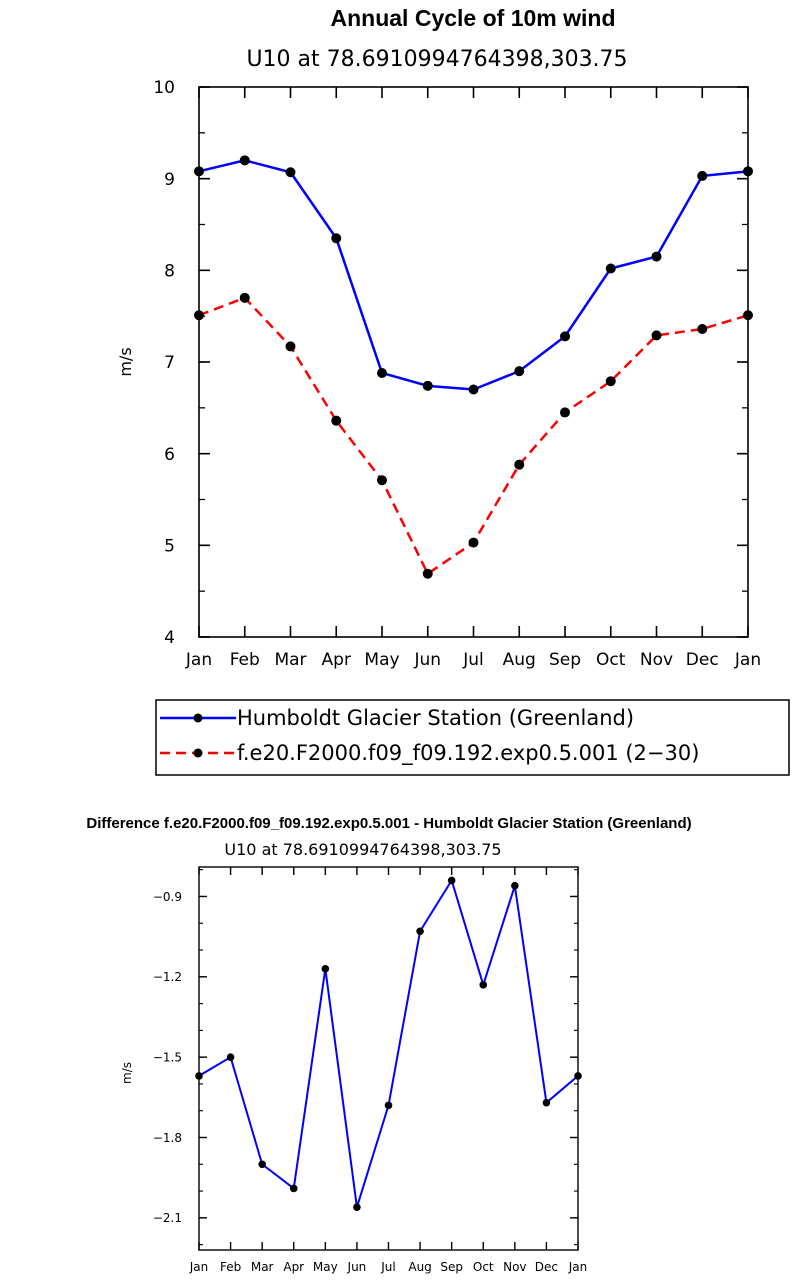 The height and width of the screenshot is (1287, 797). What do you see at coordinates (230, 1267) in the screenshot?
I see `chart2-xtick-label: Feb` at bounding box center [230, 1267].